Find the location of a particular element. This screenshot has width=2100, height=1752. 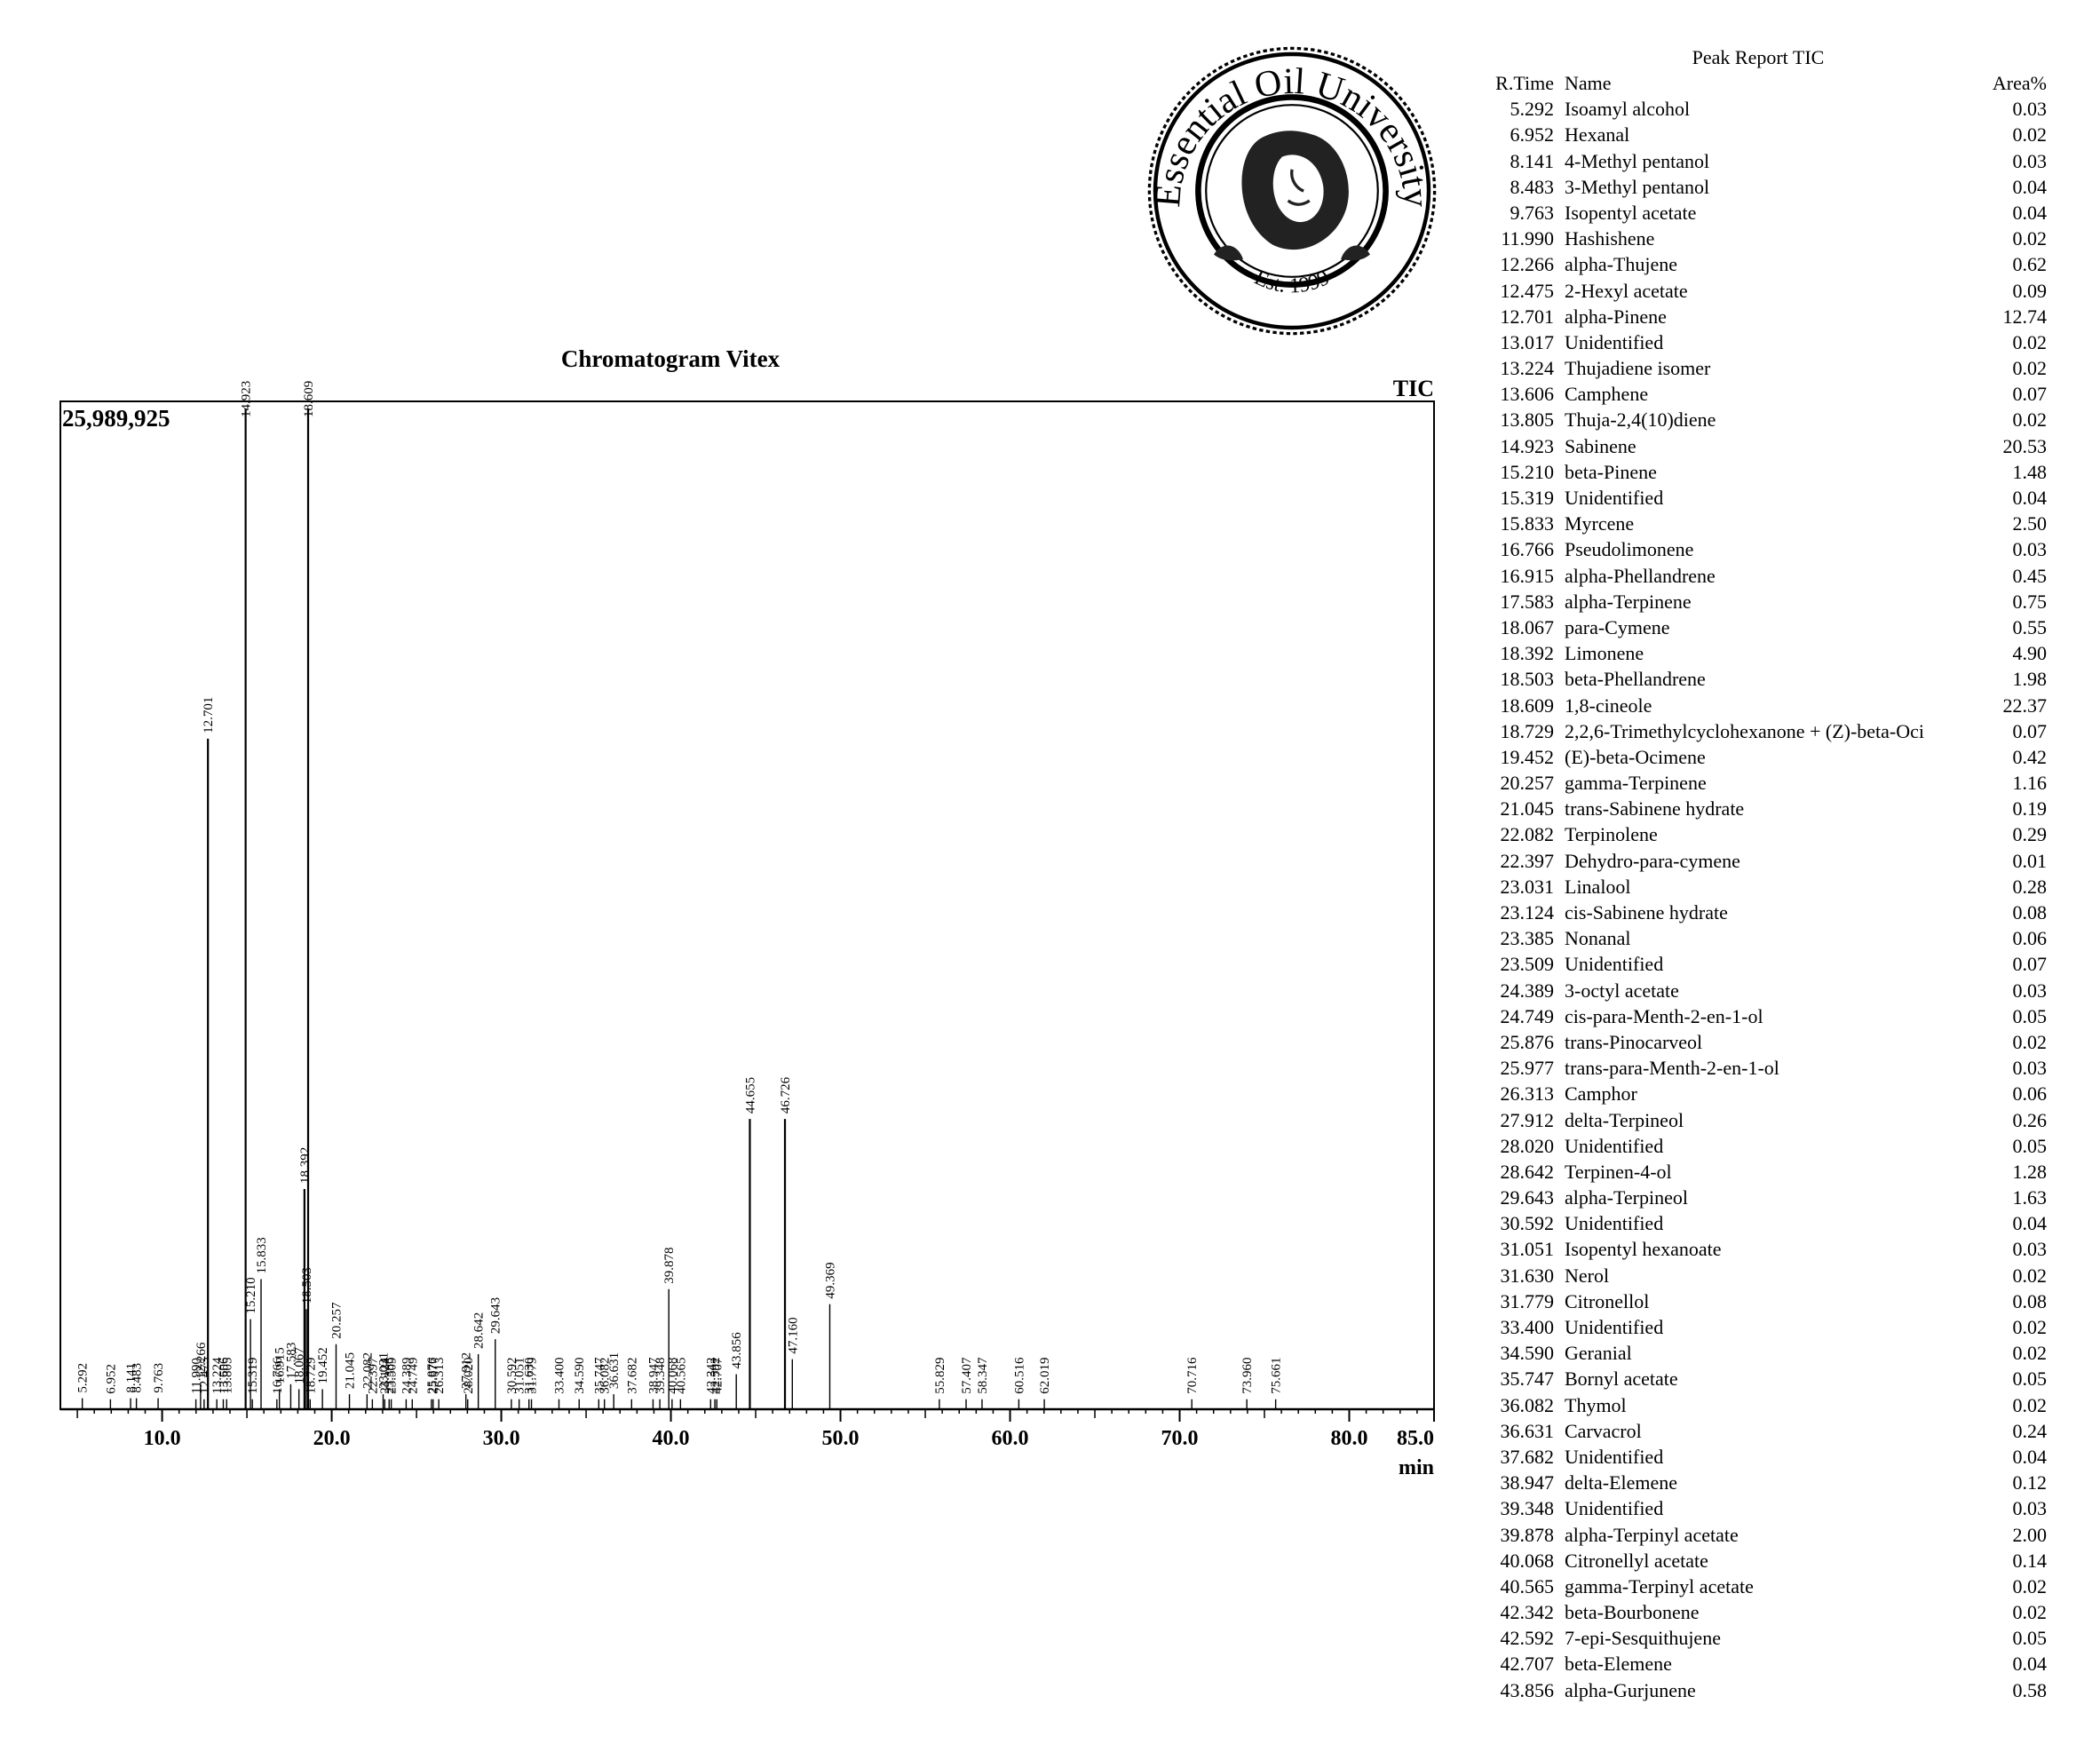

report-row: 31.779 Citronellol 0.08 is located at coordinates (1759, 1301).